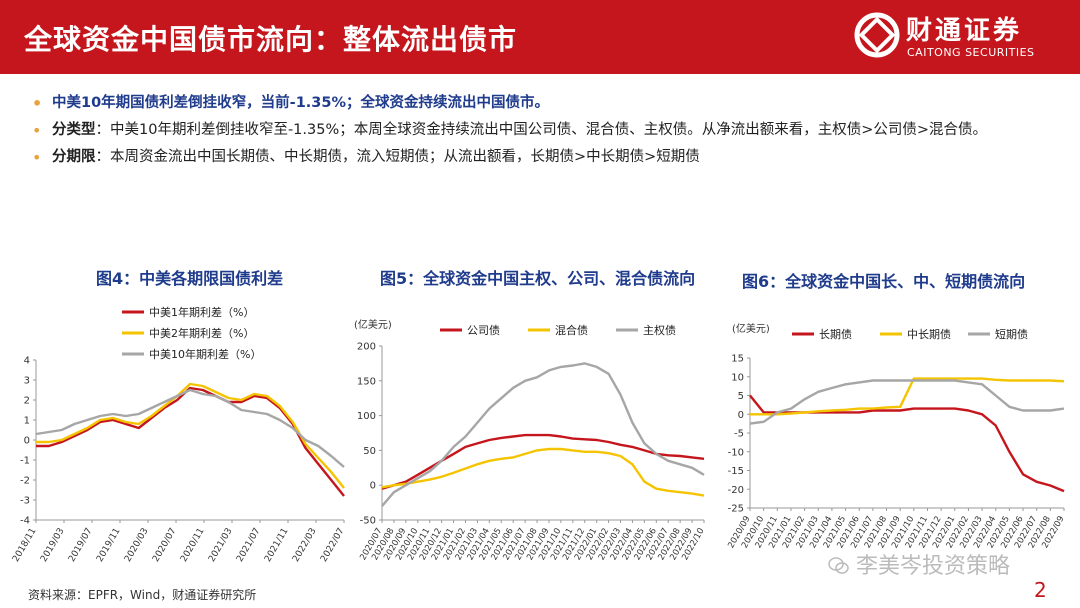  Describe the element at coordinates (368, 521) in the screenshot. I see `y-tick-label: -50` at that location.